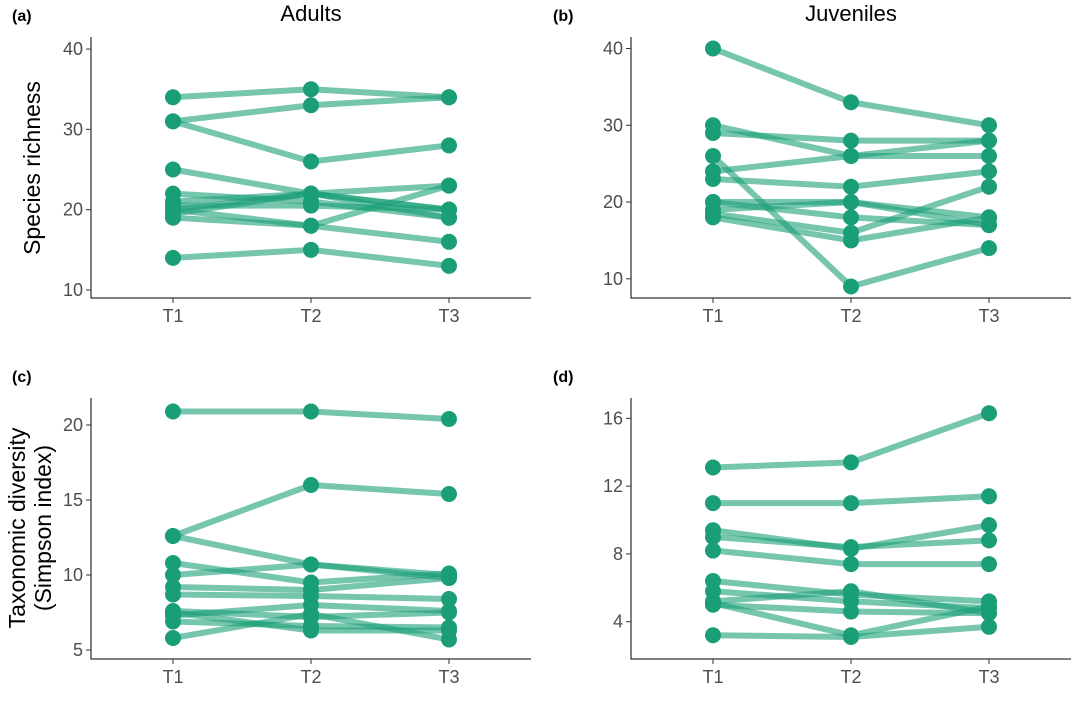 The height and width of the screenshot is (720, 1080). Describe the element at coordinates (32, 168) in the screenshot. I see `y-axis-label-species-richness: Species richness` at that location.